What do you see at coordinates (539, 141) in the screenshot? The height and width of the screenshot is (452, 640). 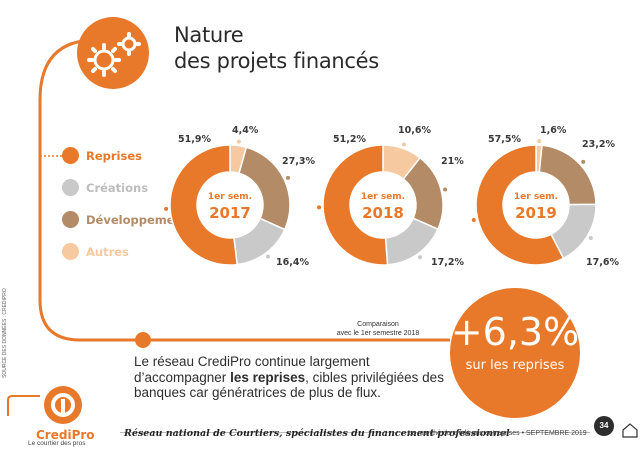 I see `leader-dot-2019-autres` at bounding box center [539, 141].